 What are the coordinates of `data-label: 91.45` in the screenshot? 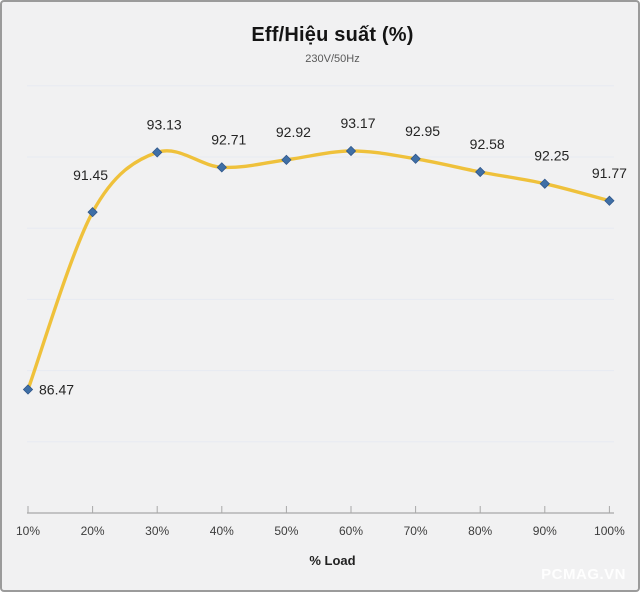 It's located at (90, 175).